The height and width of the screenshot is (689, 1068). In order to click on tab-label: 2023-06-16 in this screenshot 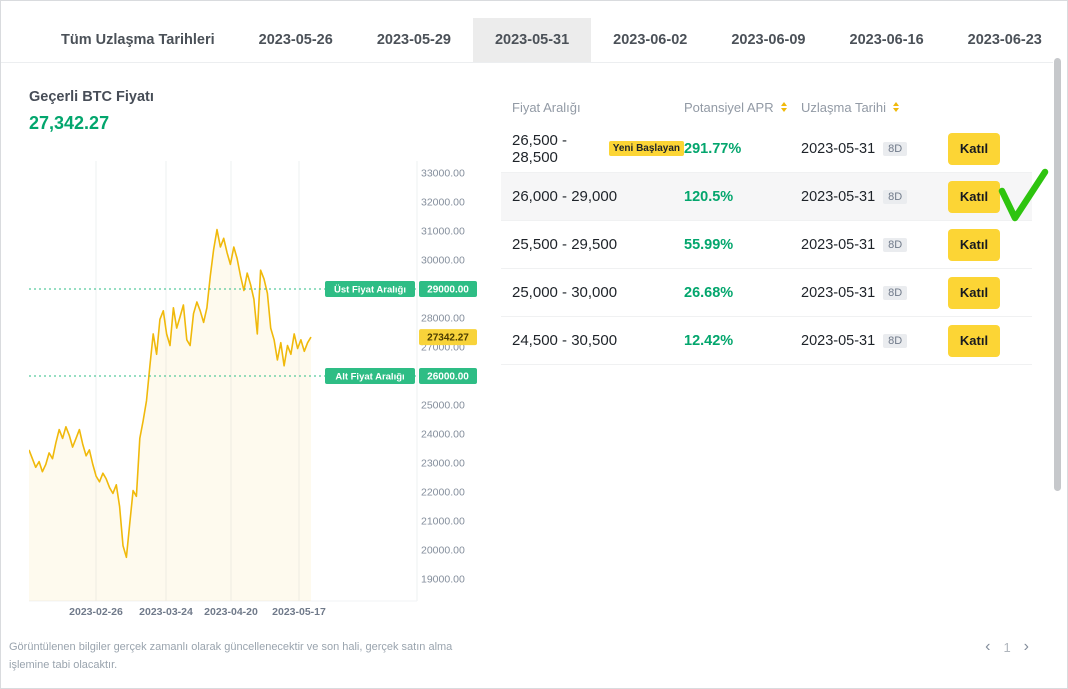, I will do `click(886, 40)`.